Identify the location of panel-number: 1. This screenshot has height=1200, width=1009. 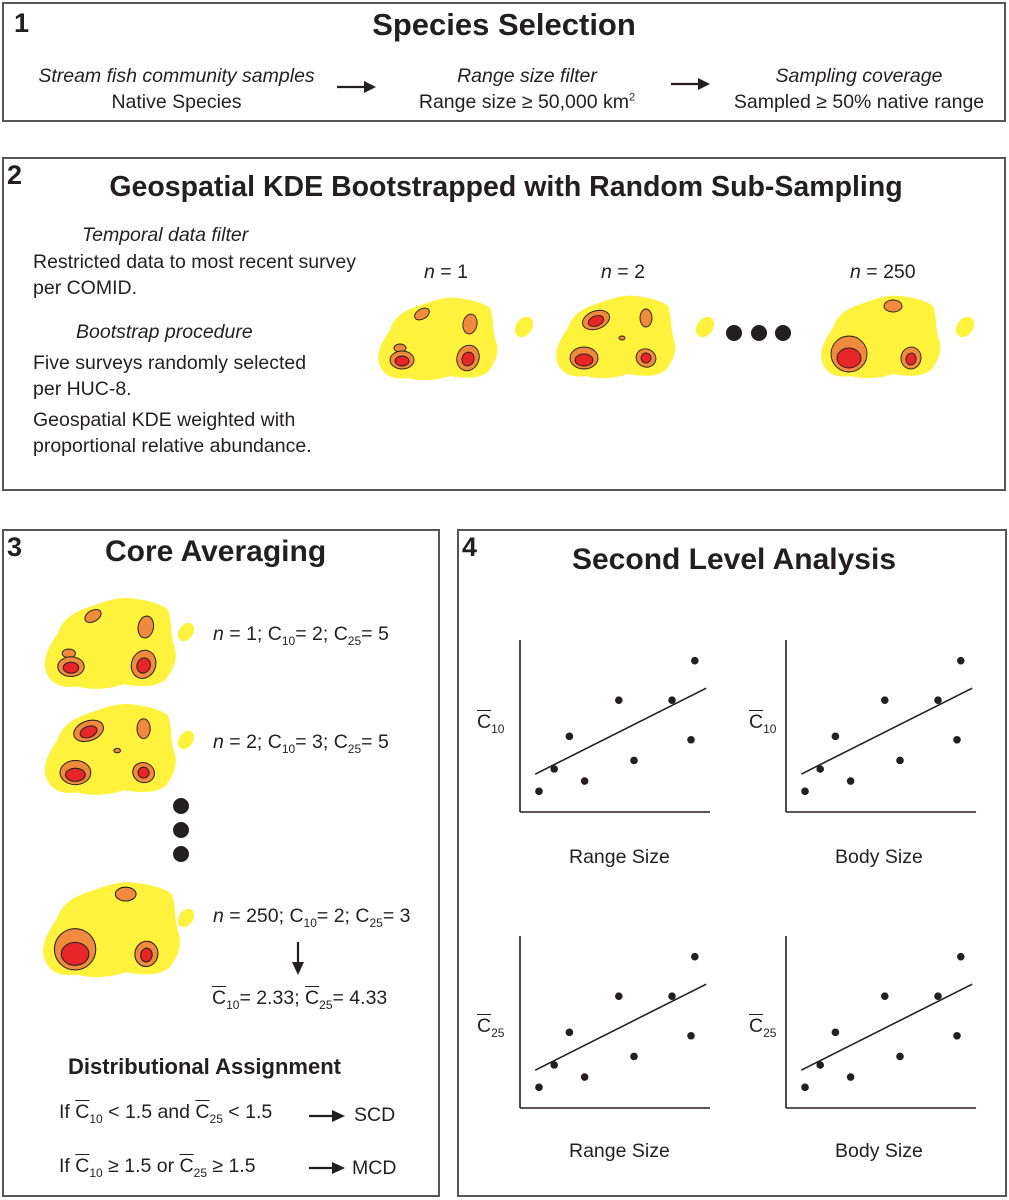
(22, 23).